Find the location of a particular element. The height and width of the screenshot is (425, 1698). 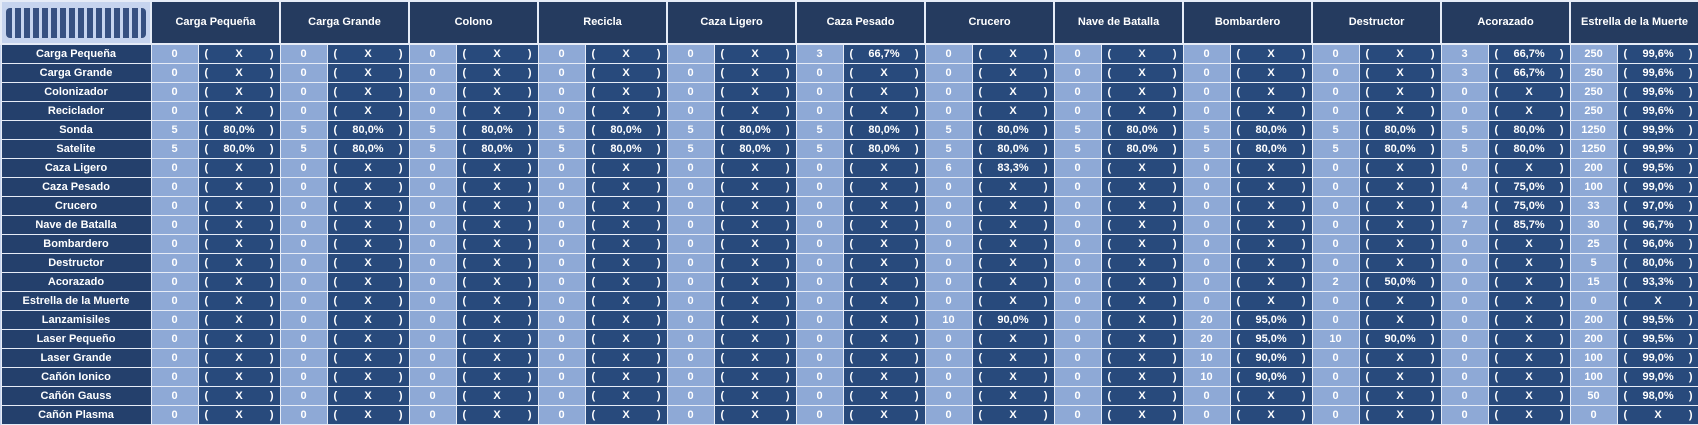

shots-value: 200 is located at coordinates (1593, 168).